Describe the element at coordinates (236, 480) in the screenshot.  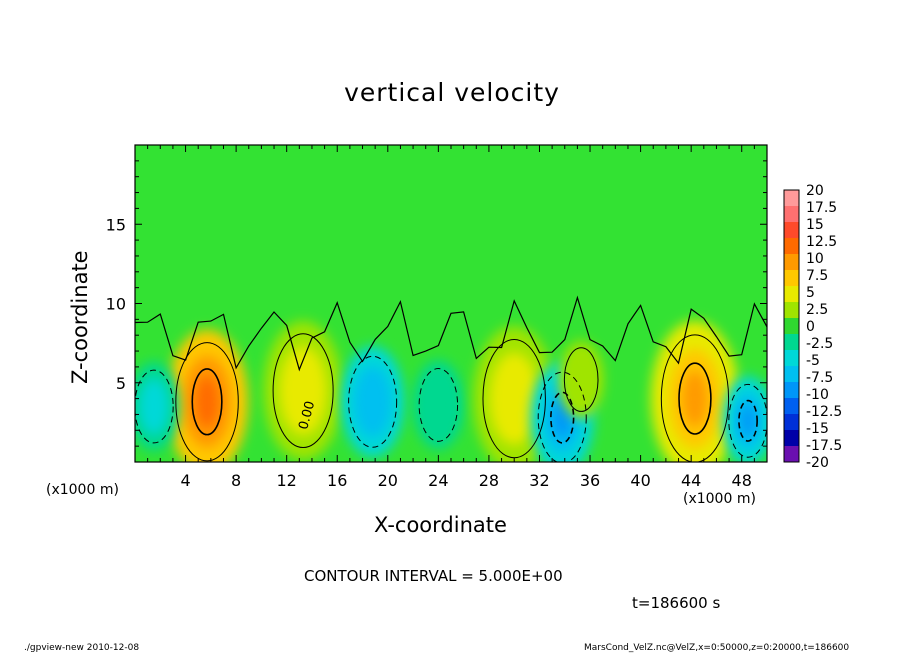
I see `x-tick-label: 8` at that location.